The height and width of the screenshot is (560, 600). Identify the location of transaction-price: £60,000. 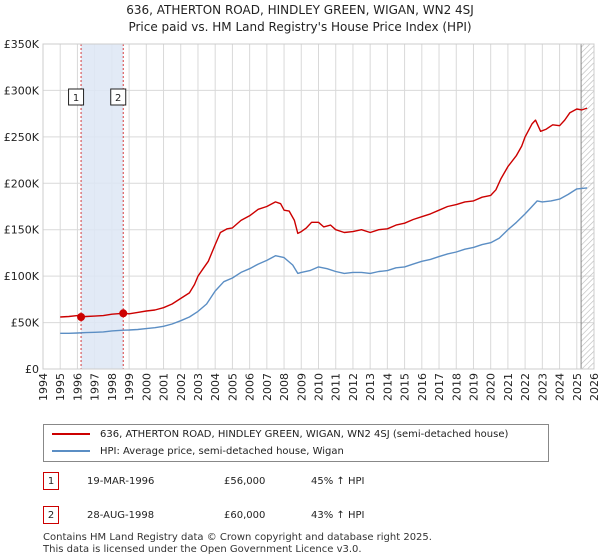
(245, 515).